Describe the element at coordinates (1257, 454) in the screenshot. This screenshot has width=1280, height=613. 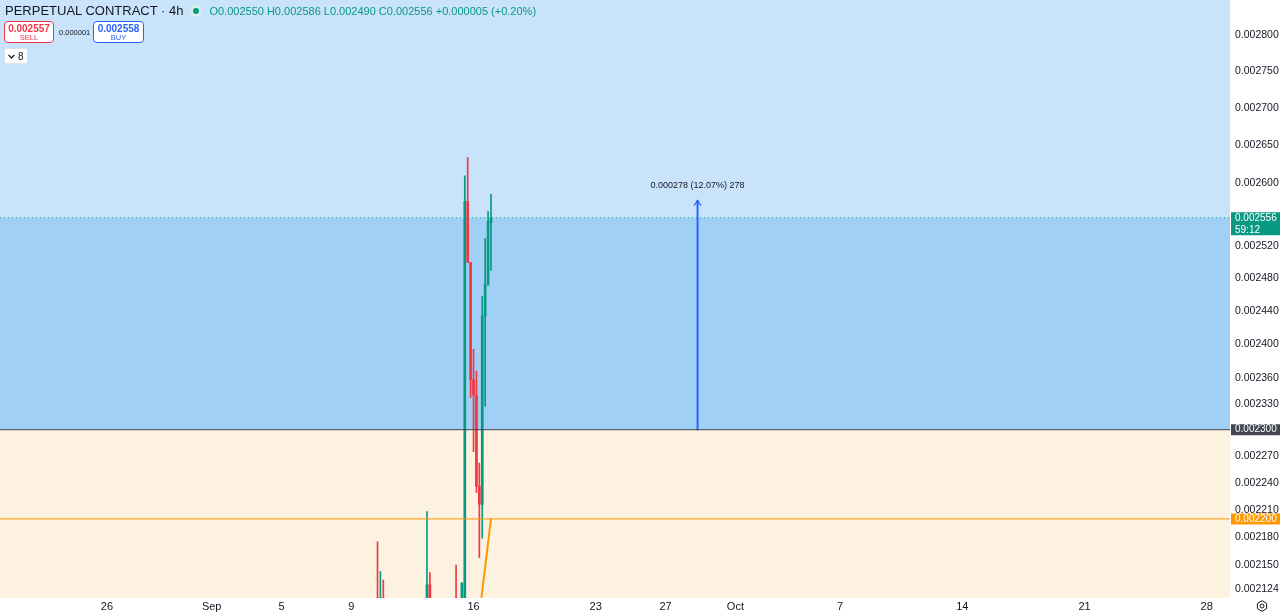
I see `y-tick-label: 0.002270` at that location.